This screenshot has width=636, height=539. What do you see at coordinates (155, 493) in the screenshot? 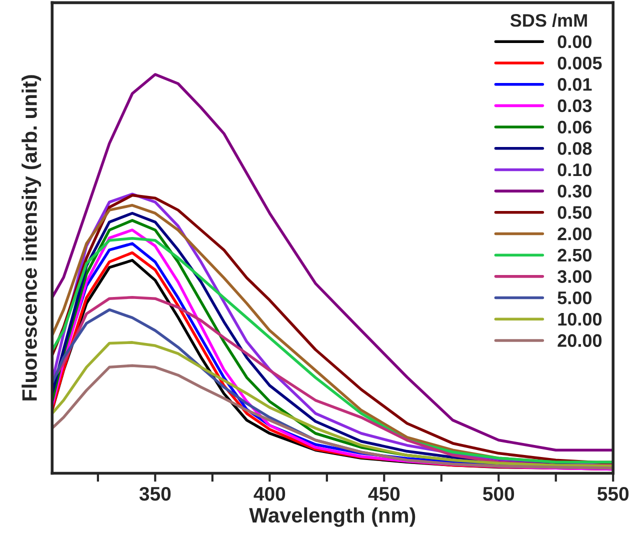
I see `x-tick-label: 350` at bounding box center [155, 493].